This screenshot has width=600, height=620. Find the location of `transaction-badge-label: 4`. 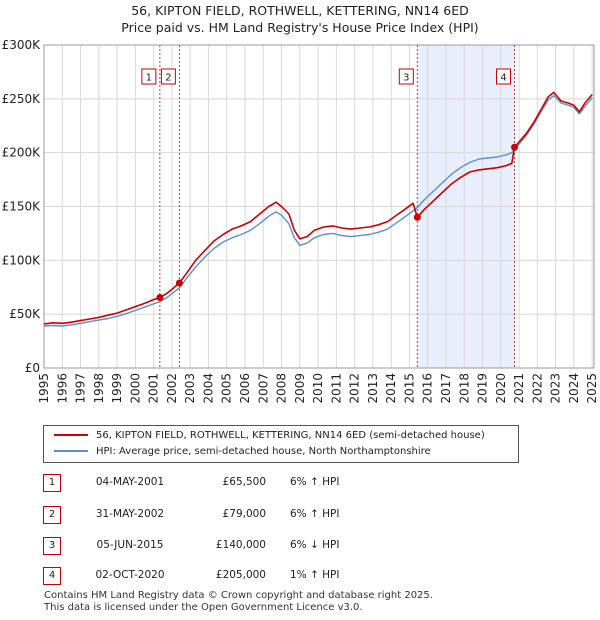

transaction-badge-label: 4 is located at coordinates (503, 78).